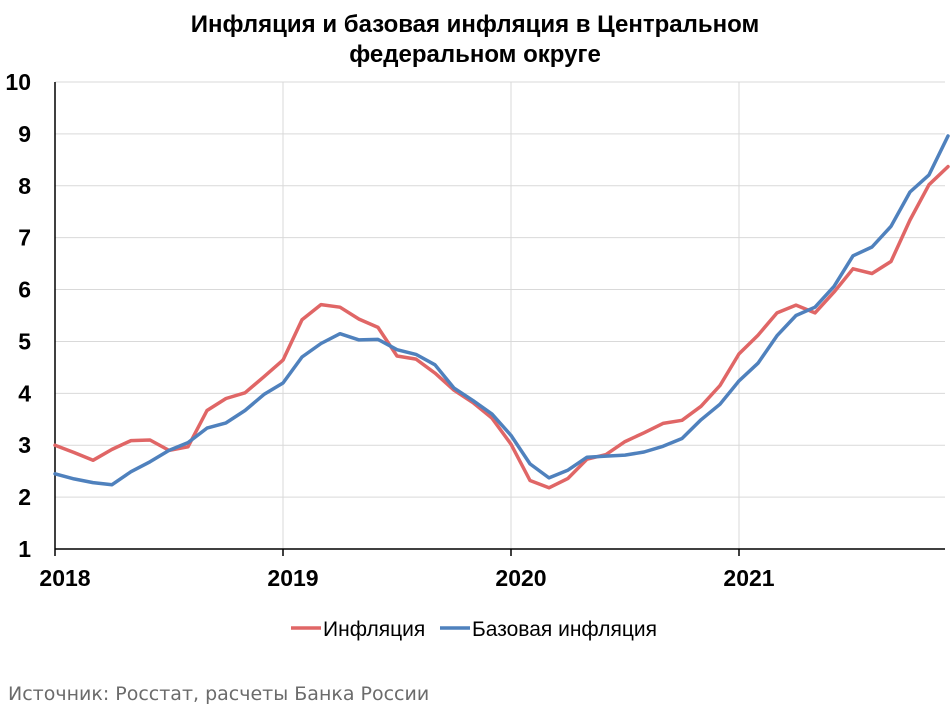 This screenshot has height=712, width=950. I want to click on y-tick-label: 3, so click(24, 445).